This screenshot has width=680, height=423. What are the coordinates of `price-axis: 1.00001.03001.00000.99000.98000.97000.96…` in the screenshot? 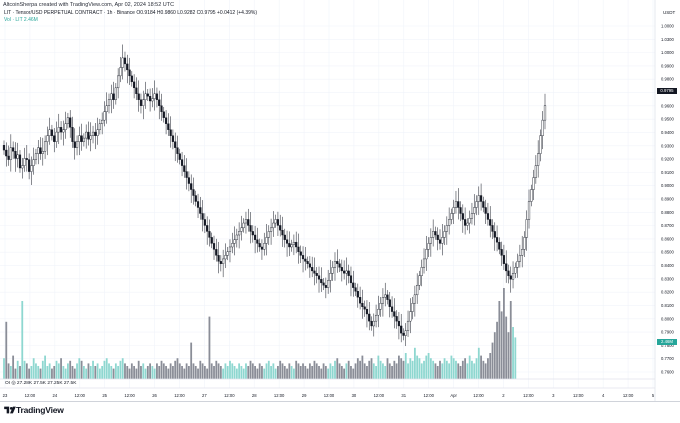 It's located at (667, 199).